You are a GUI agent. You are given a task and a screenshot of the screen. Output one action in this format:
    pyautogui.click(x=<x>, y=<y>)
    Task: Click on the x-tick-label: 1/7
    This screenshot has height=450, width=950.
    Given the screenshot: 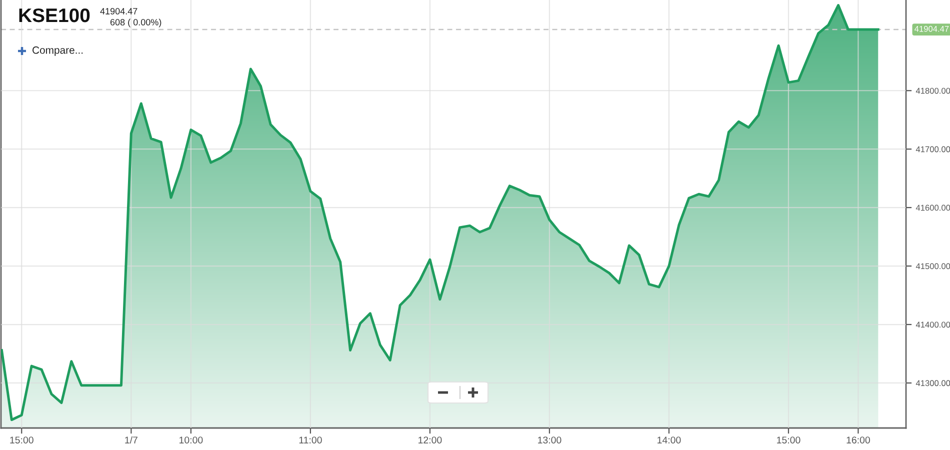 What is the action you would take?
    pyautogui.click(x=131, y=440)
    